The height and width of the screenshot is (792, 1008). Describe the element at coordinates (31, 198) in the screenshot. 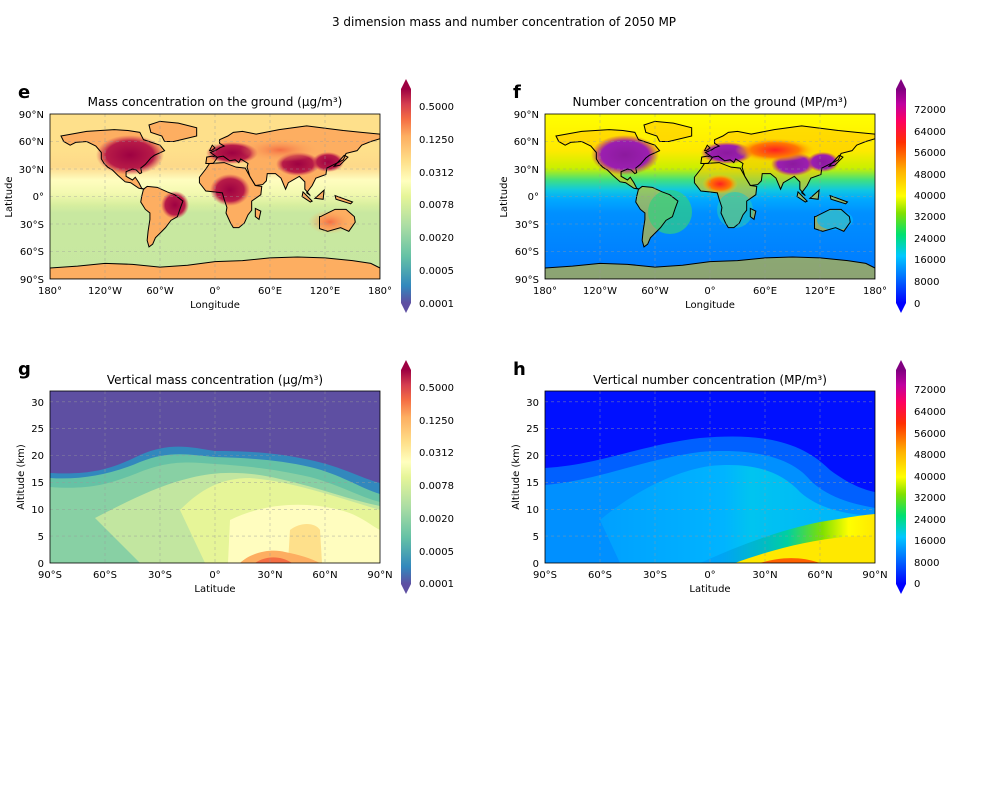

I see `panel-e-ytick-labels: 90°N 60°N 30°N 0° 30°S 60°S 90°S` at that location.